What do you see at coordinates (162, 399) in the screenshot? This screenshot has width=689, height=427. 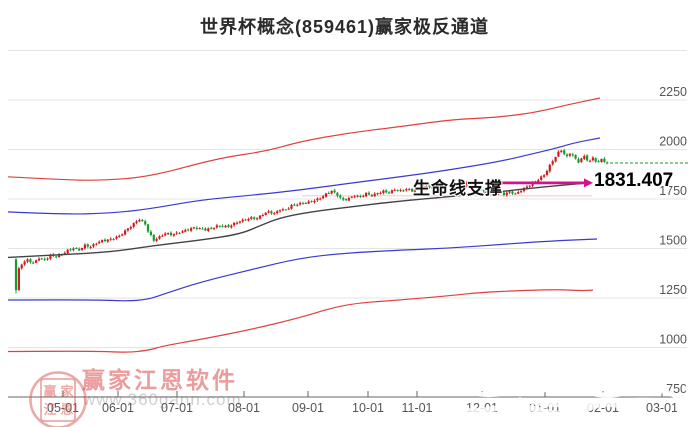 I see `watermark-url-text: www.360gann.com` at bounding box center [162, 399].